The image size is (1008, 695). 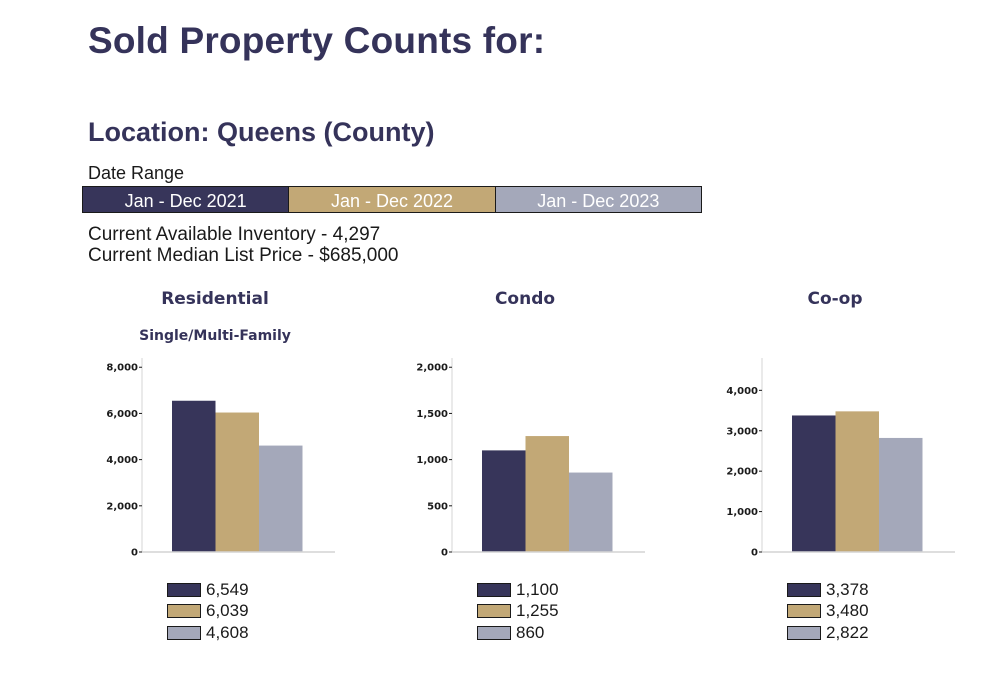 I want to click on y-tick-label: 3,000, so click(x=742, y=431).